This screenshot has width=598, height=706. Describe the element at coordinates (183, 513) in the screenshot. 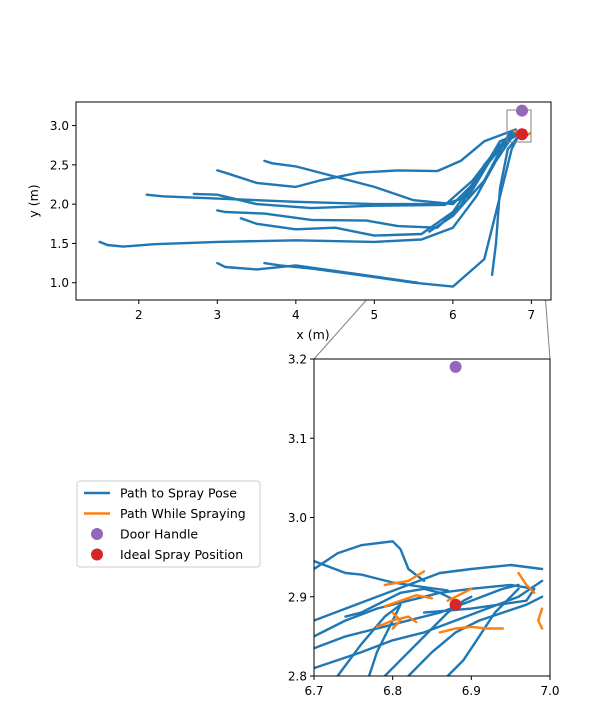

I see `legend-label: Path While Spraying` at that location.